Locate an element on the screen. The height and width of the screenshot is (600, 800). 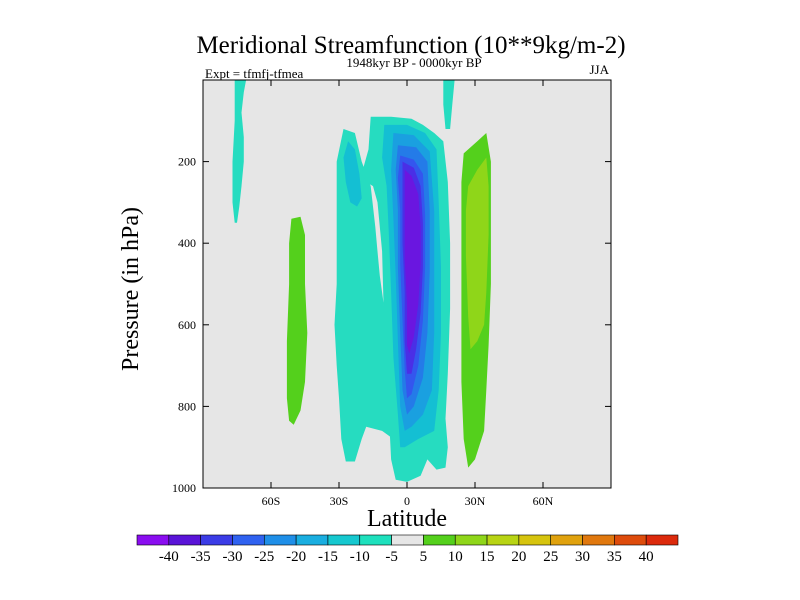
colorbar-label: 40 is located at coordinates (646, 557).